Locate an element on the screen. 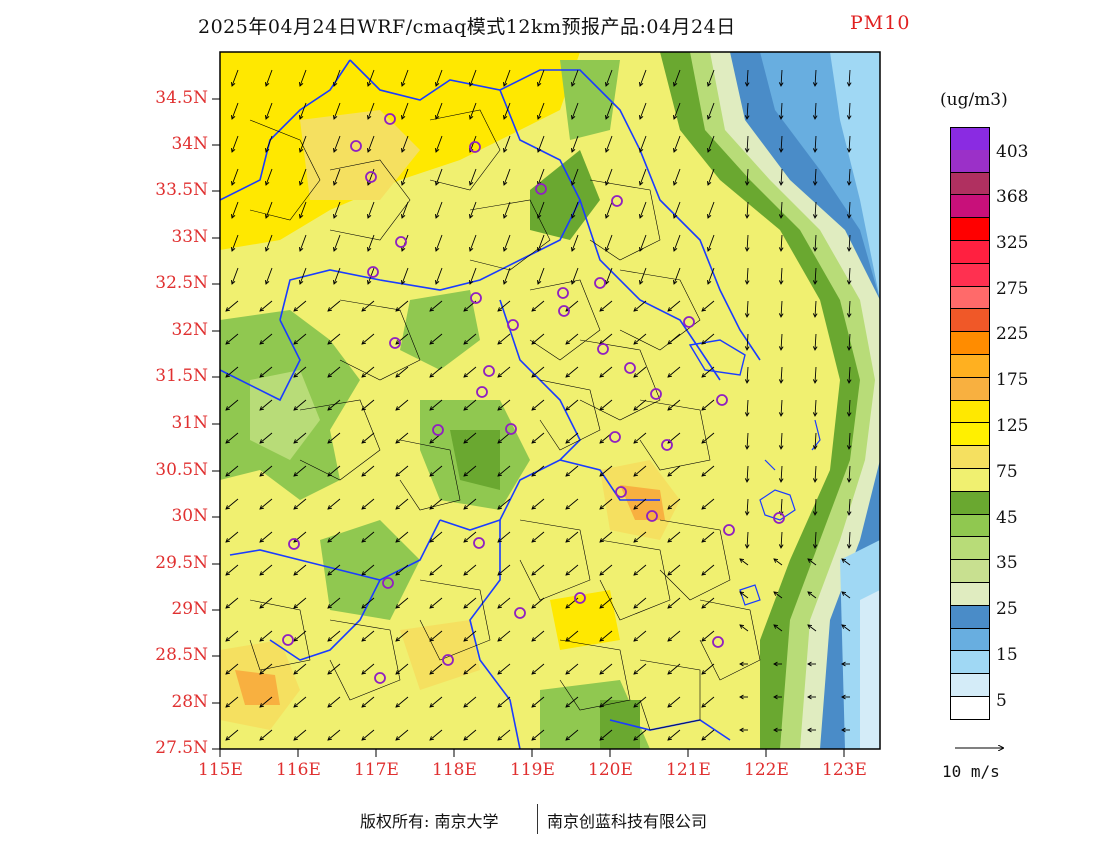  legend-unit: (ug/m3) is located at coordinates (974, 100).